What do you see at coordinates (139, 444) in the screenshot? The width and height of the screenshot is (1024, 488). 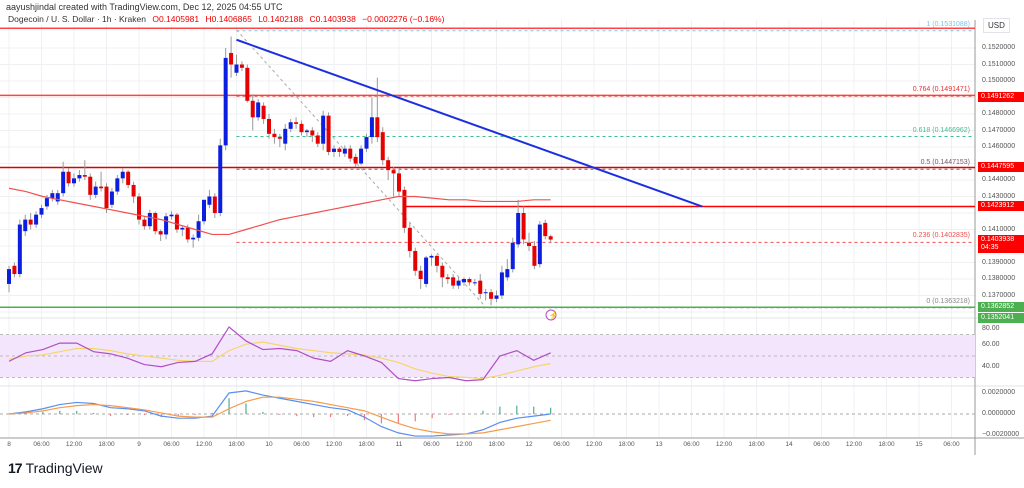 I see `time-axis-label: 9` at bounding box center [139, 444].